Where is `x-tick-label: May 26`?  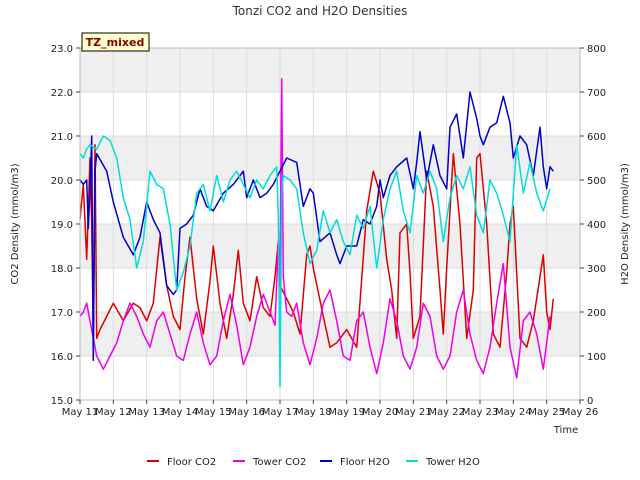 x-tick-label: May 26 is located at coordinates (580, 412).